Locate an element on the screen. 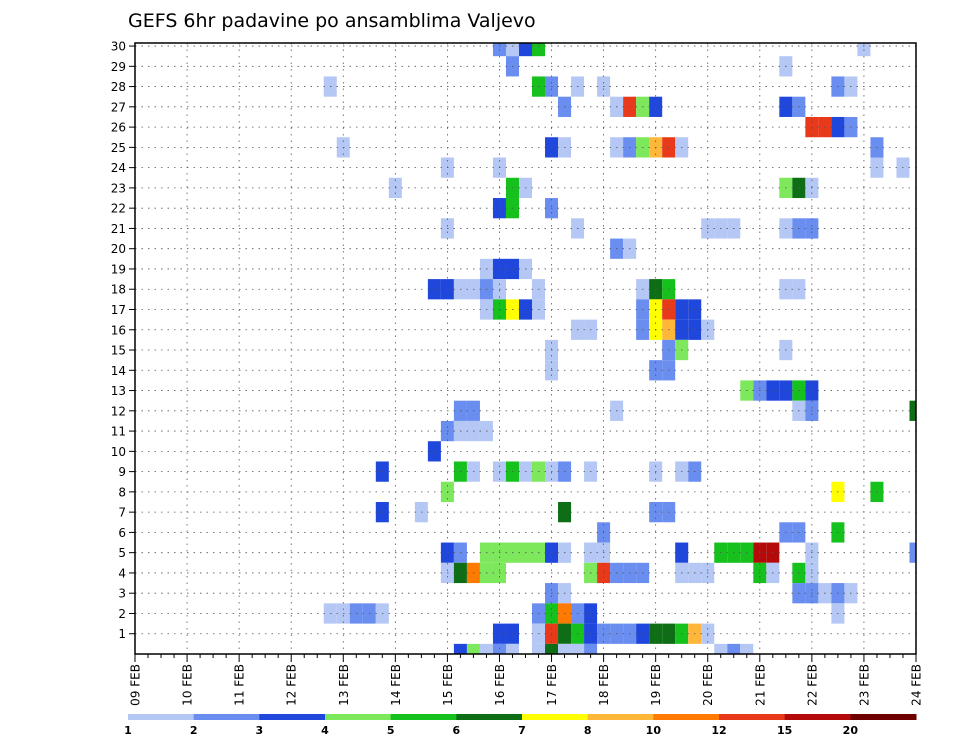  y-tick-label: 21 is located at coordinates (118, 229).